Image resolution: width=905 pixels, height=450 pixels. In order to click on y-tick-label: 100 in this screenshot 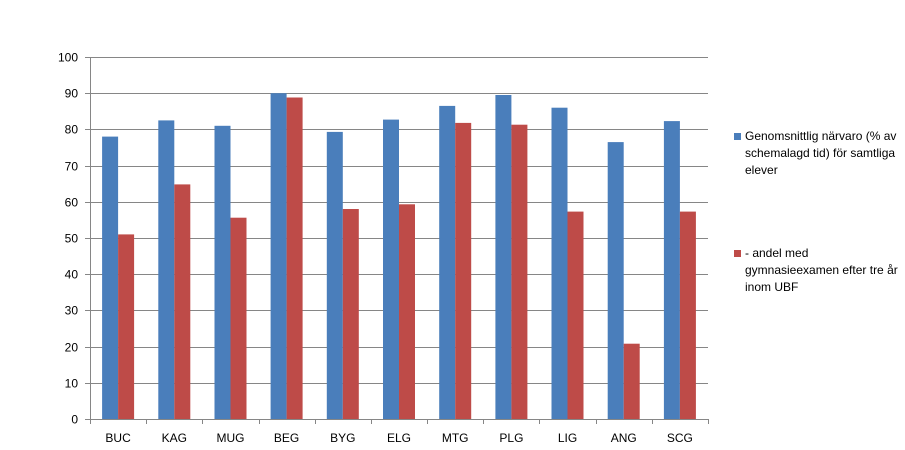, I will do `click(68, 58)`.